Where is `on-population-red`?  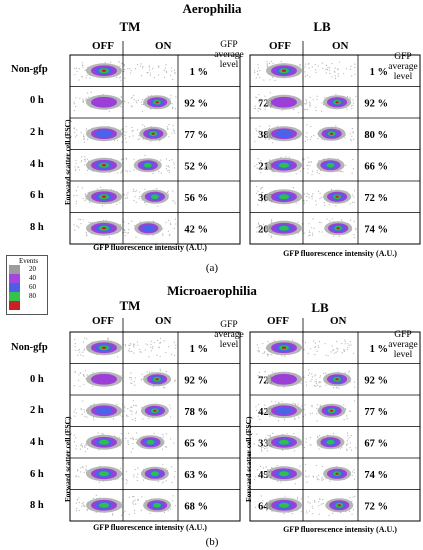
on-population-red is located at coordinates (337, 379).